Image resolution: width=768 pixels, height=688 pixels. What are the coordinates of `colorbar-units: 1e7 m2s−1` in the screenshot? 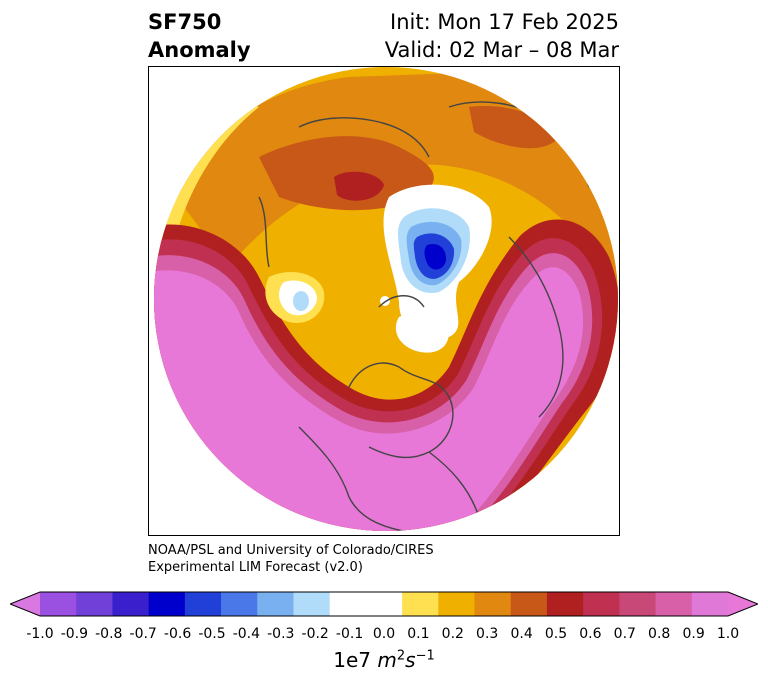 It's located at (384, 660).